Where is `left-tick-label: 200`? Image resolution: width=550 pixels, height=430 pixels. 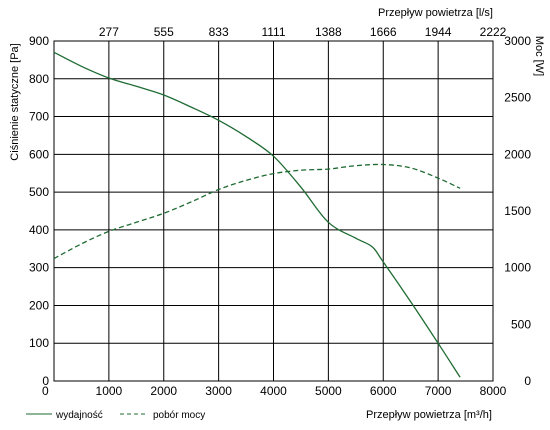
left-tick-label: 200 is located at coordinates (39, 305).